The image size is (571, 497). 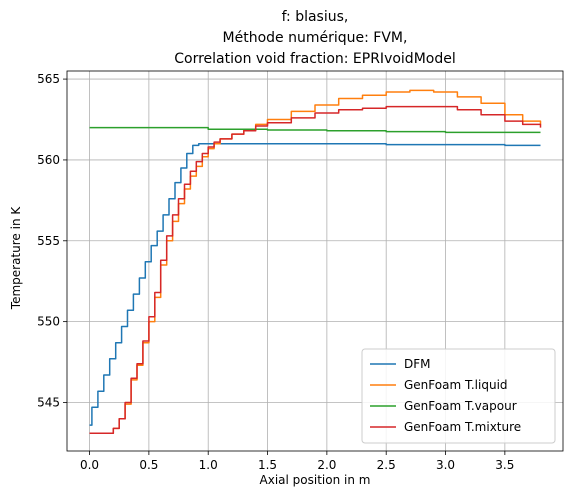 I want to click on chart-title-line-1: f: blasius,, so click(x=315, y=17).